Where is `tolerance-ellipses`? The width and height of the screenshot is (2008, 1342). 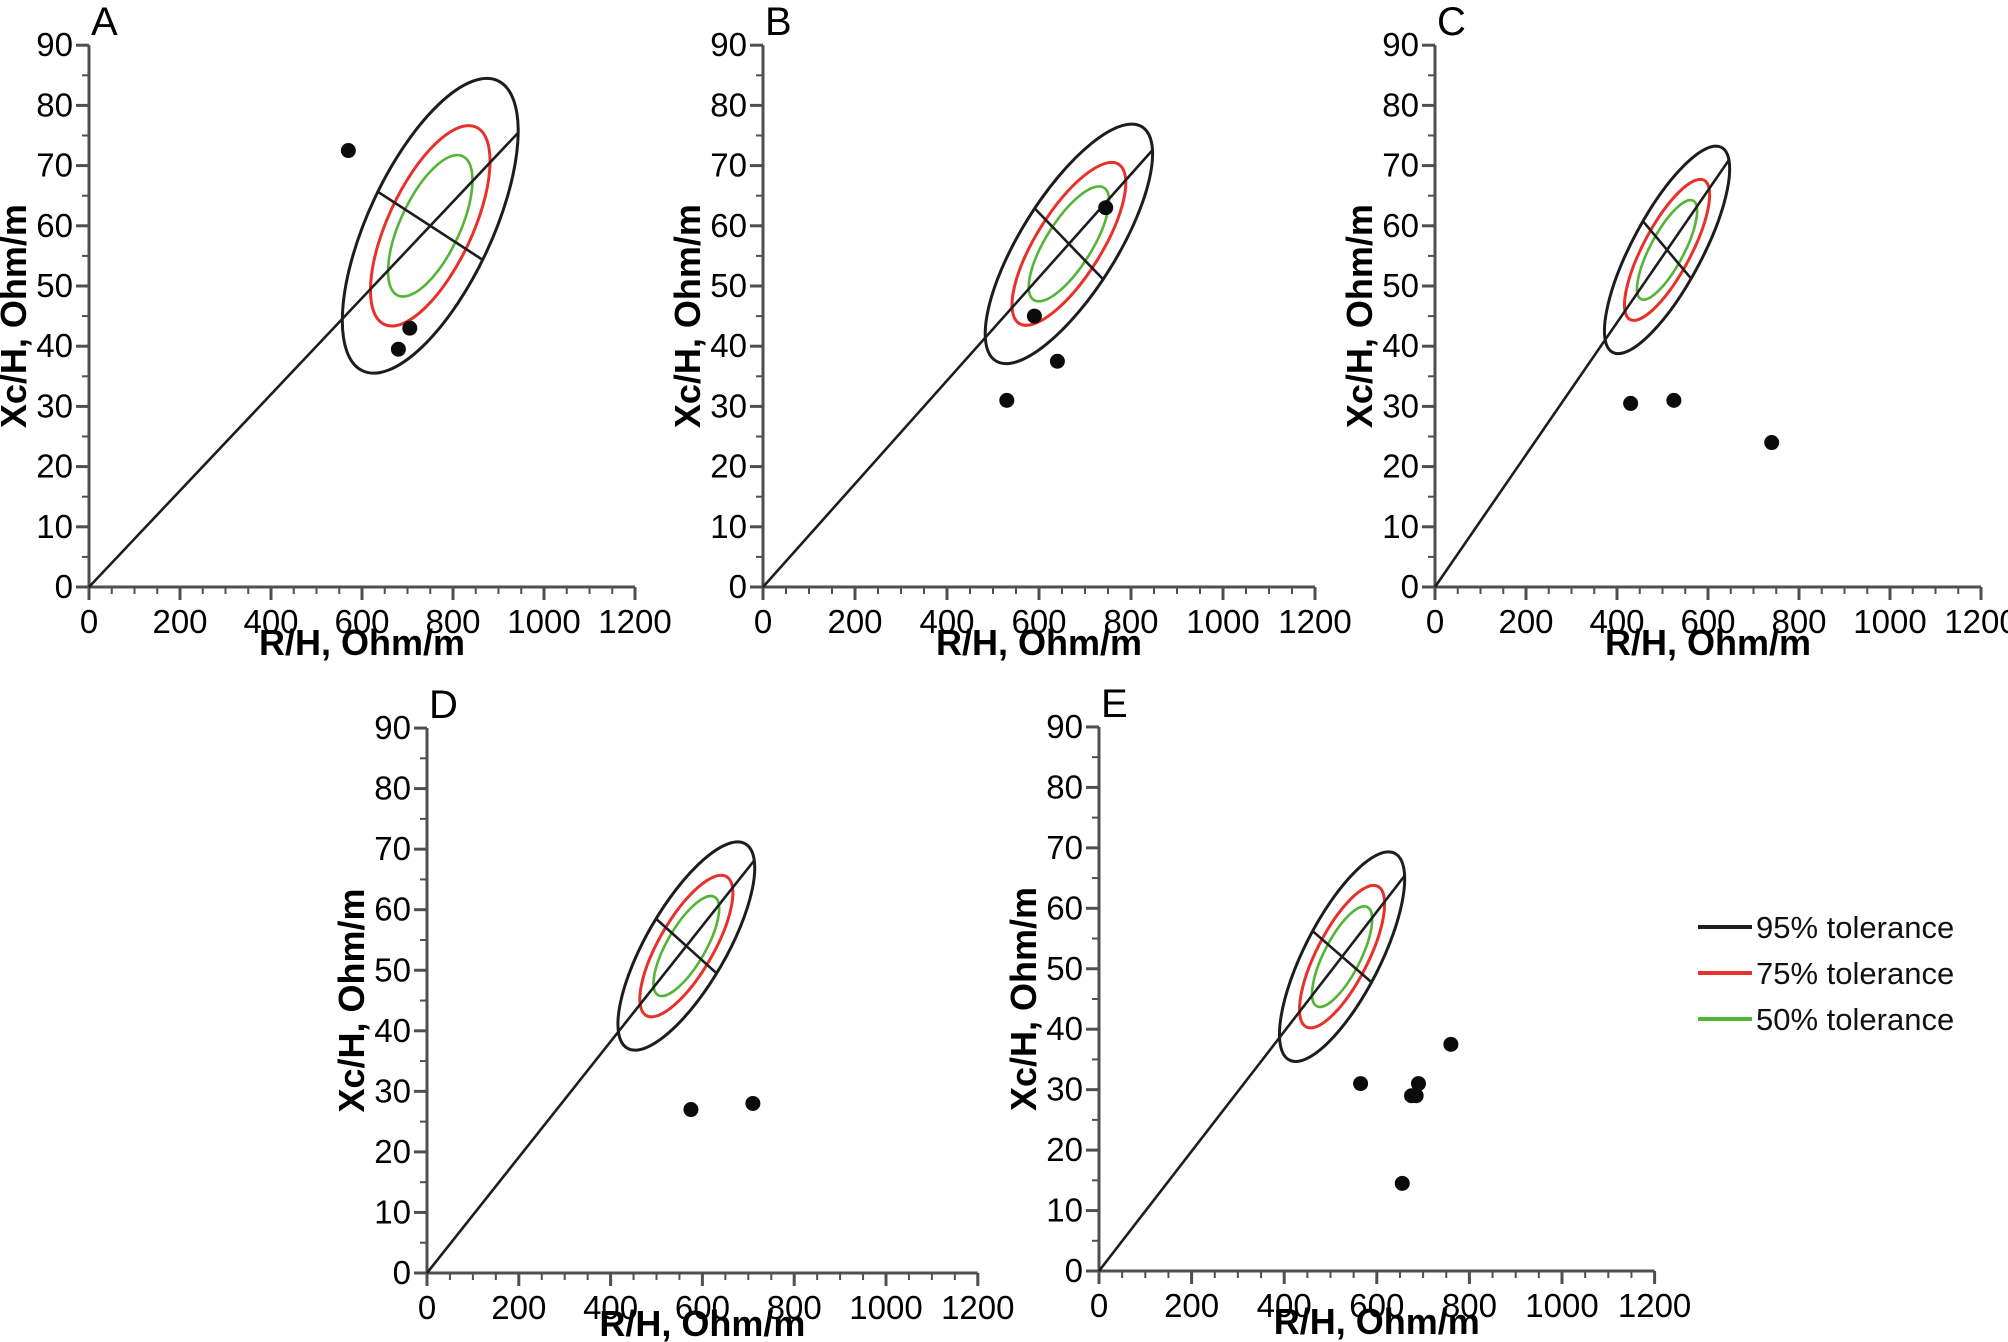
tolerance-ellipses is located at coordinates (686, 946).